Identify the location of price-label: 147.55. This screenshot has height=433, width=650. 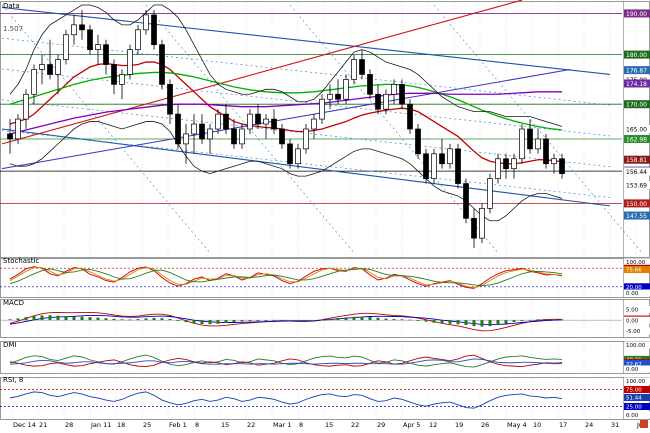
(636, 216).